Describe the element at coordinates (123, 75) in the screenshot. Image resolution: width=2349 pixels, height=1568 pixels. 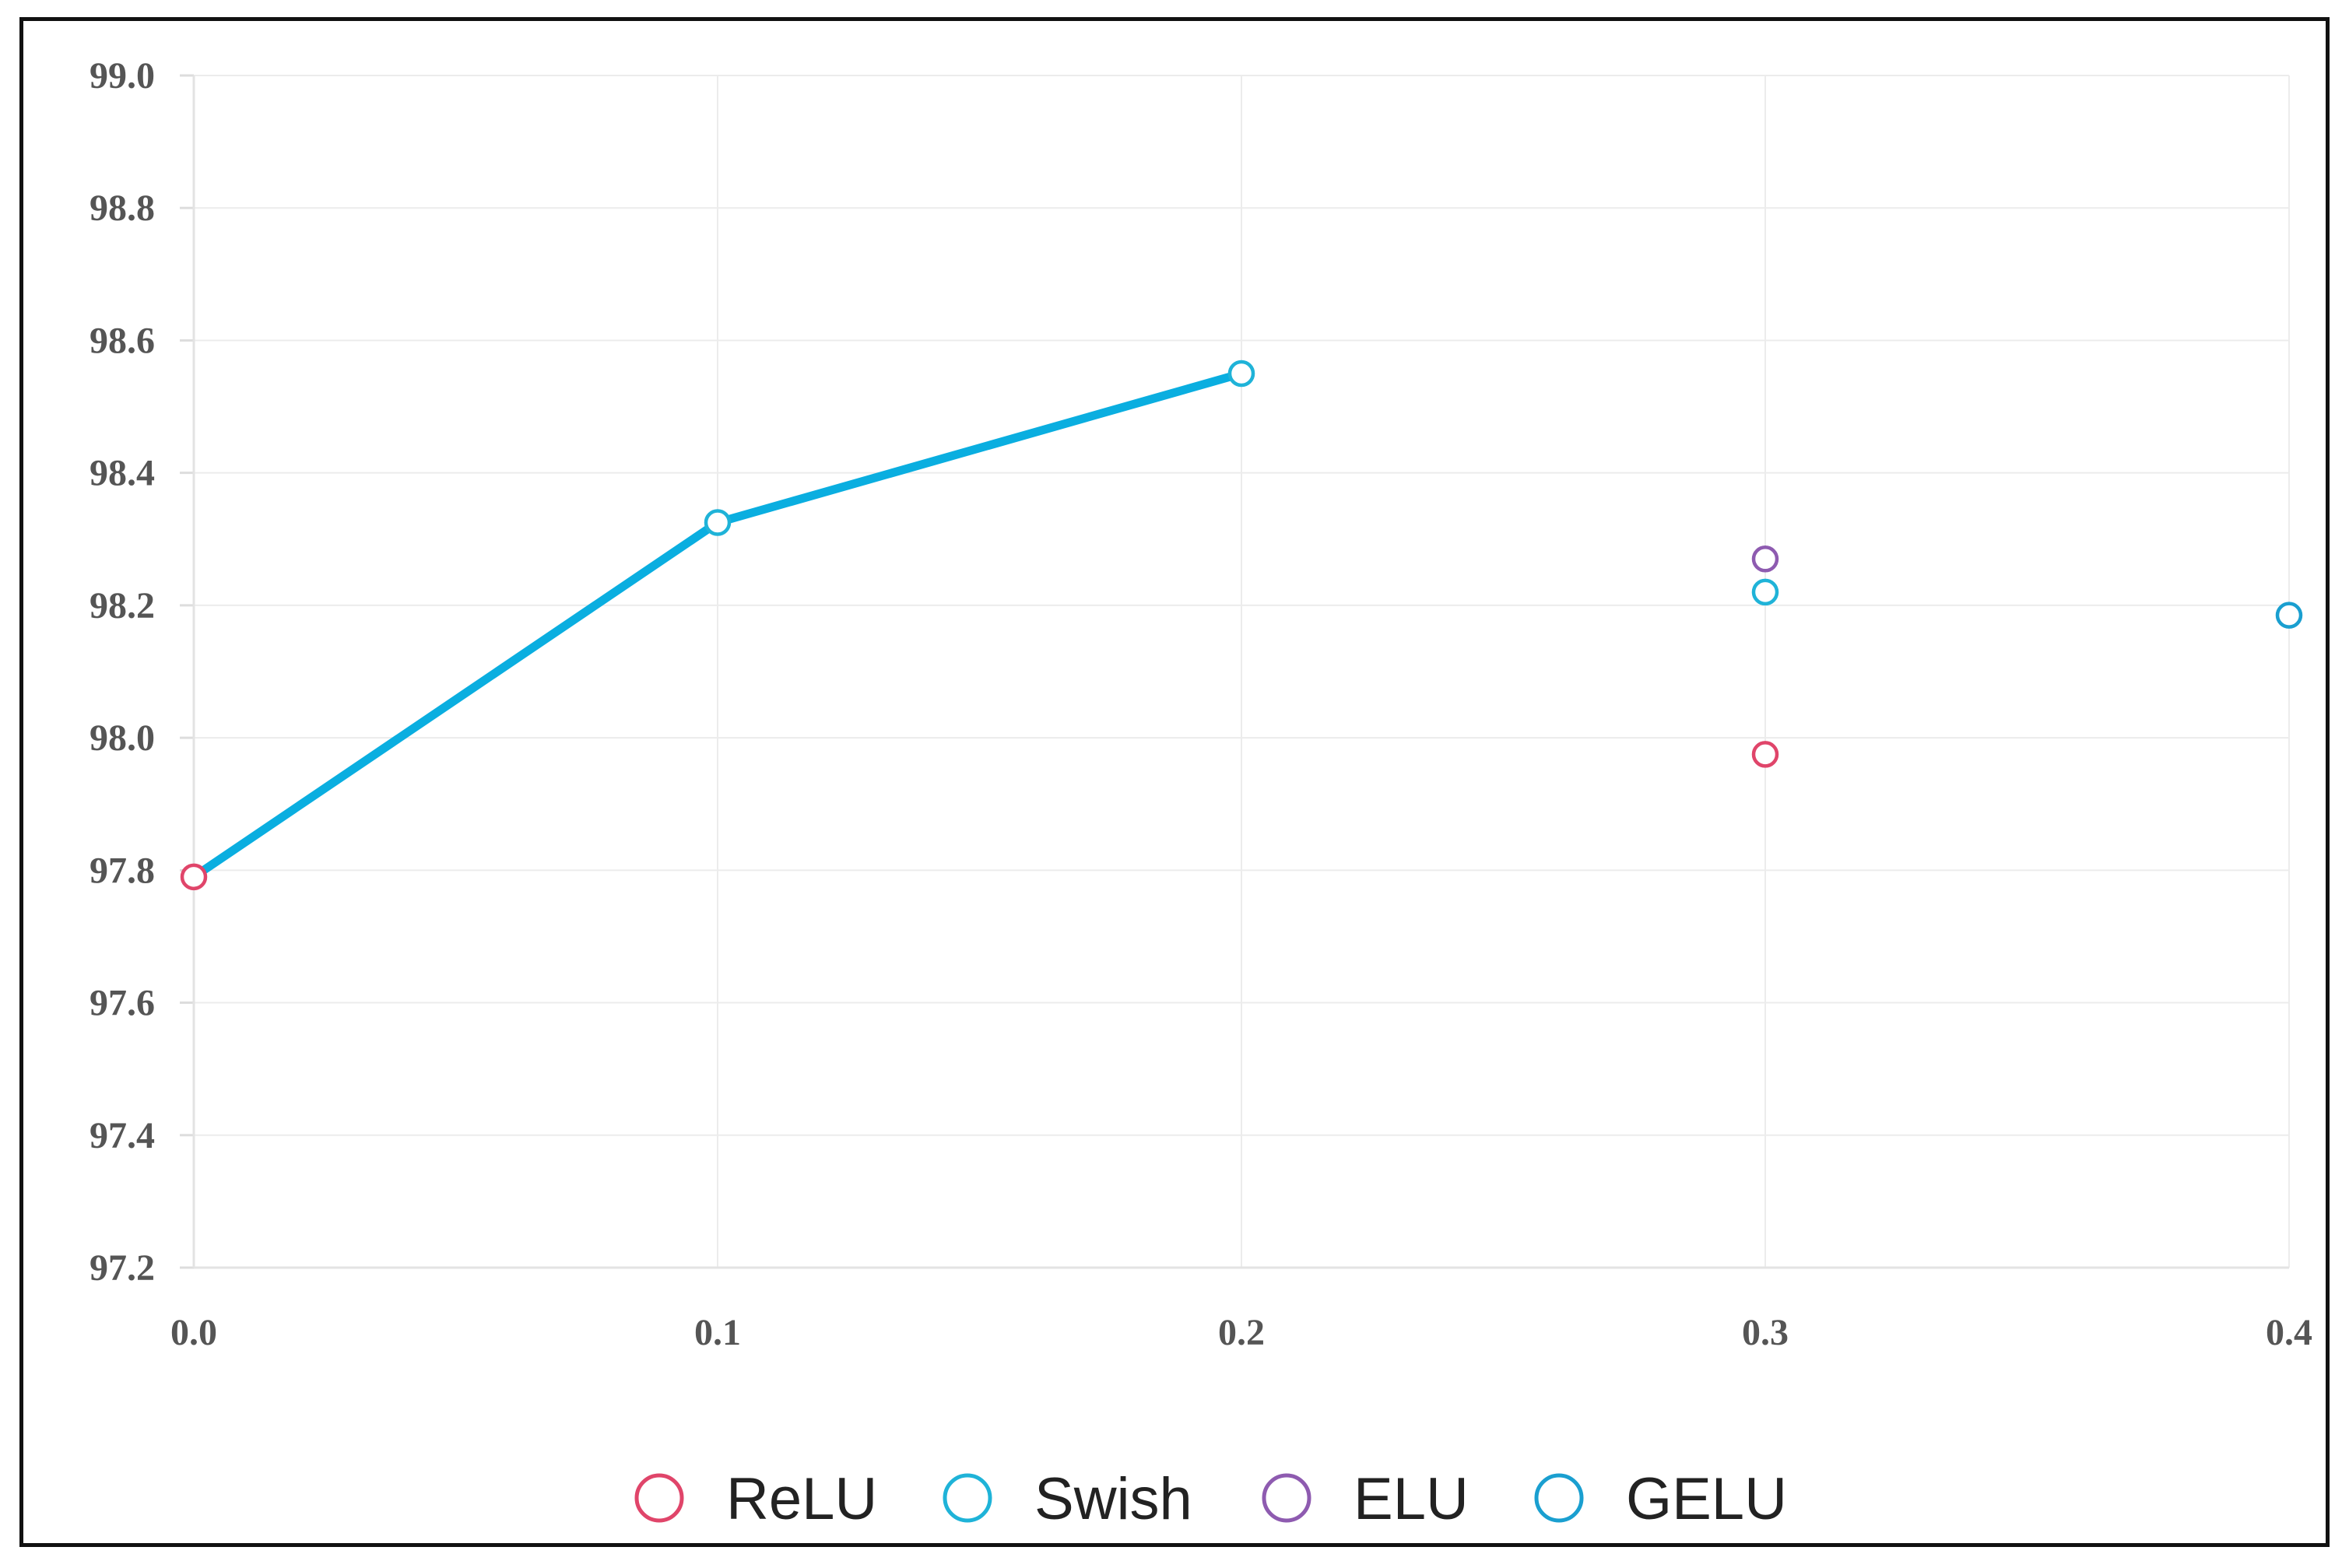
I see `y-tick-label: 99.0` at that location.